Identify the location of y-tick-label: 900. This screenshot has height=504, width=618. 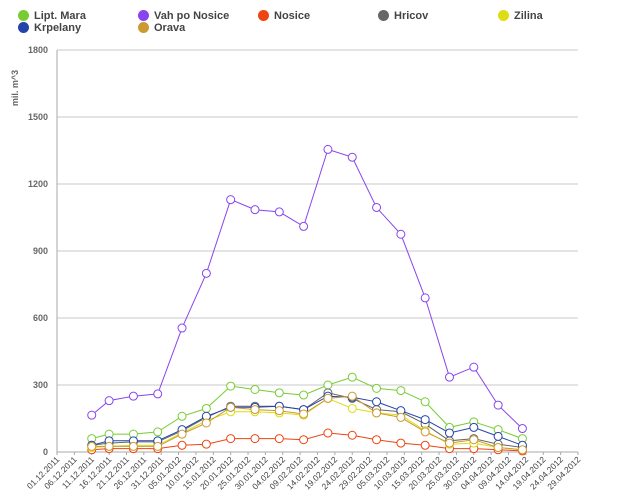
(40, 251).